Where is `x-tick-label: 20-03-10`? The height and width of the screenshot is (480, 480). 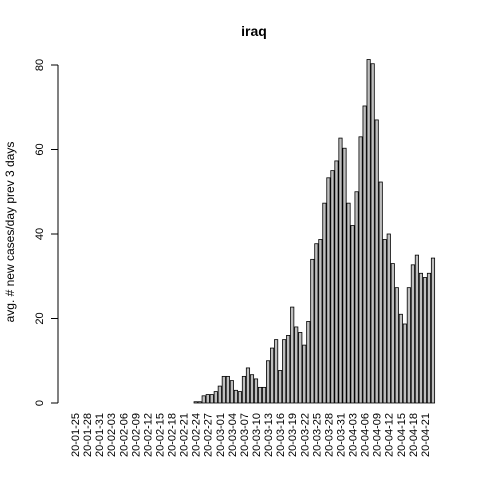
x-tick-label: 20-03-10 is located at coordinates (257, 435).